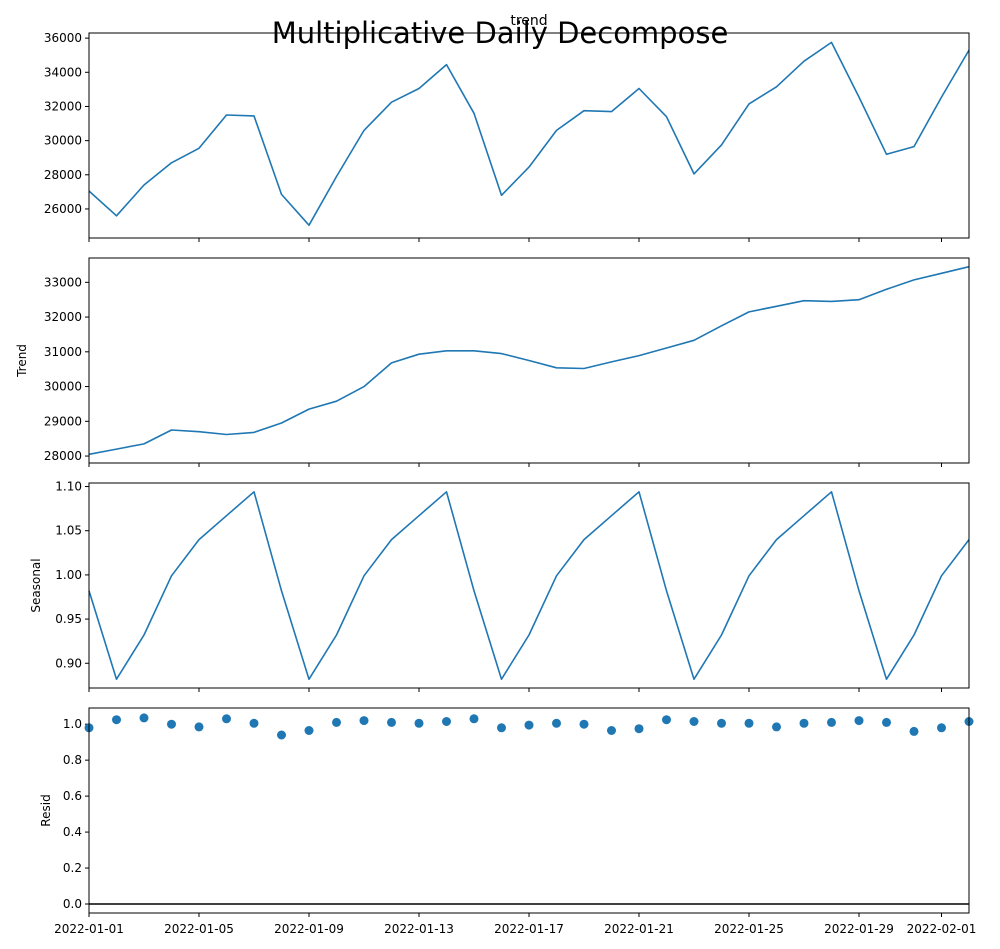  What do you see at coordinates (72, 832) in the screenshot?
I see `y-tick-label: 0.4` at bounding box center [72, 832].